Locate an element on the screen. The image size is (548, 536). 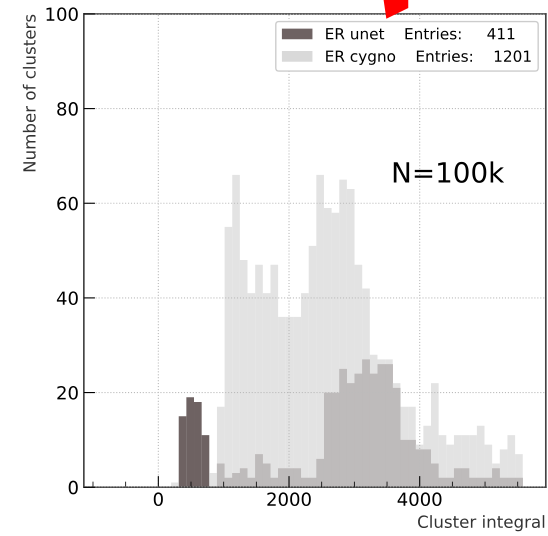
x-tick-label: 4000 is located at coordinates (420, 499).